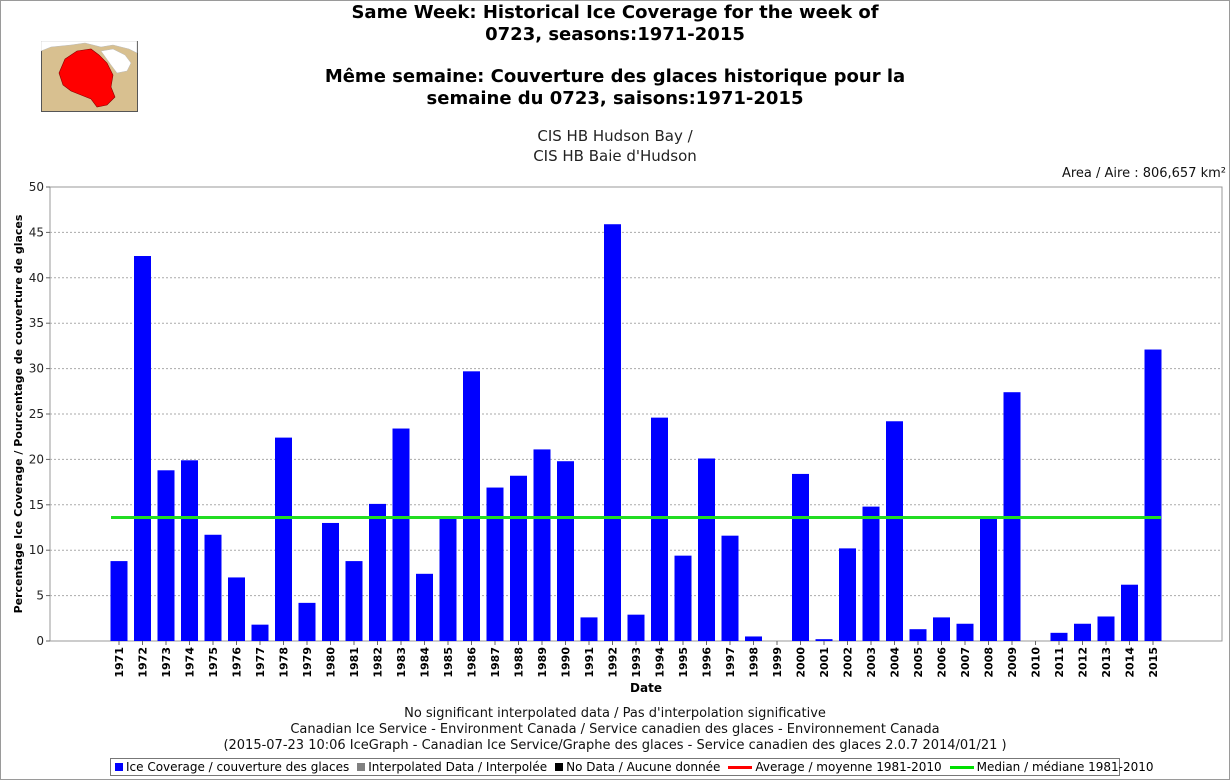 This screenshot has height=780, width=1230. I want to click on x-tick-label: 1977, so click(260, 662).